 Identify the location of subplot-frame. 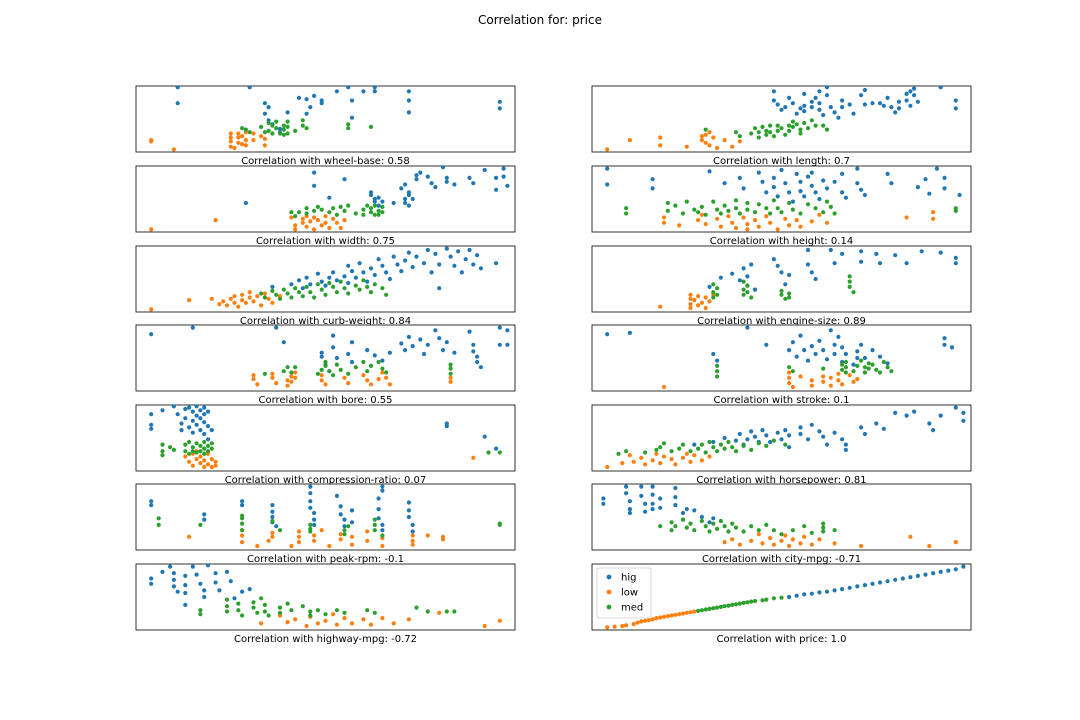
(325, 279).